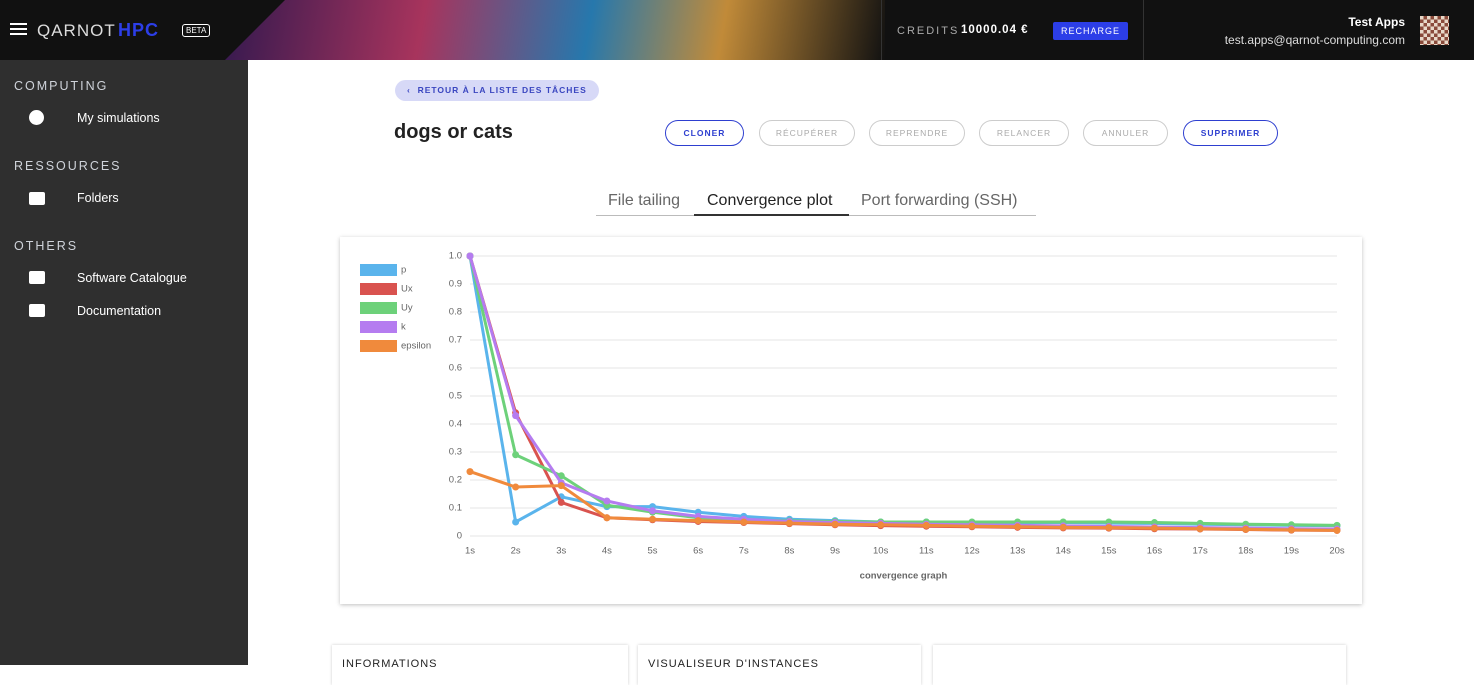 The height and width of the screenshot is (685, 1474). I want to click on y-tick-label: 0.4, so click(455, 424).